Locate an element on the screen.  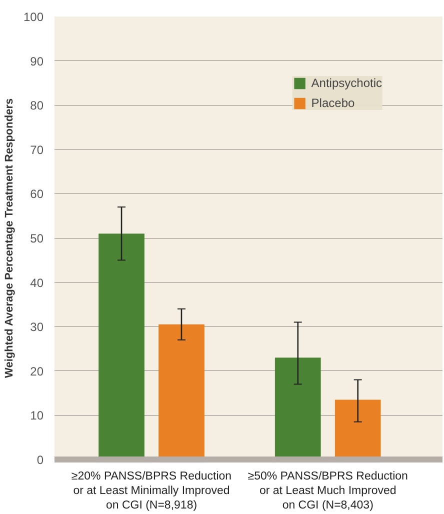
y-tick-label: 90 is located at coordinates (37, 61).